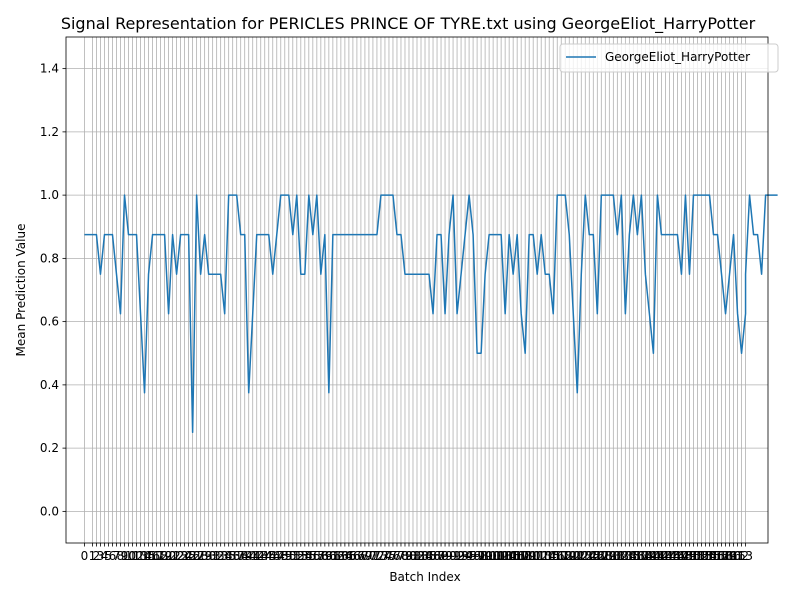  What do you see at coordinates (232, 556) in the screenshot?
I see `x-tick-label: 36` at bounding box center [232, 556].